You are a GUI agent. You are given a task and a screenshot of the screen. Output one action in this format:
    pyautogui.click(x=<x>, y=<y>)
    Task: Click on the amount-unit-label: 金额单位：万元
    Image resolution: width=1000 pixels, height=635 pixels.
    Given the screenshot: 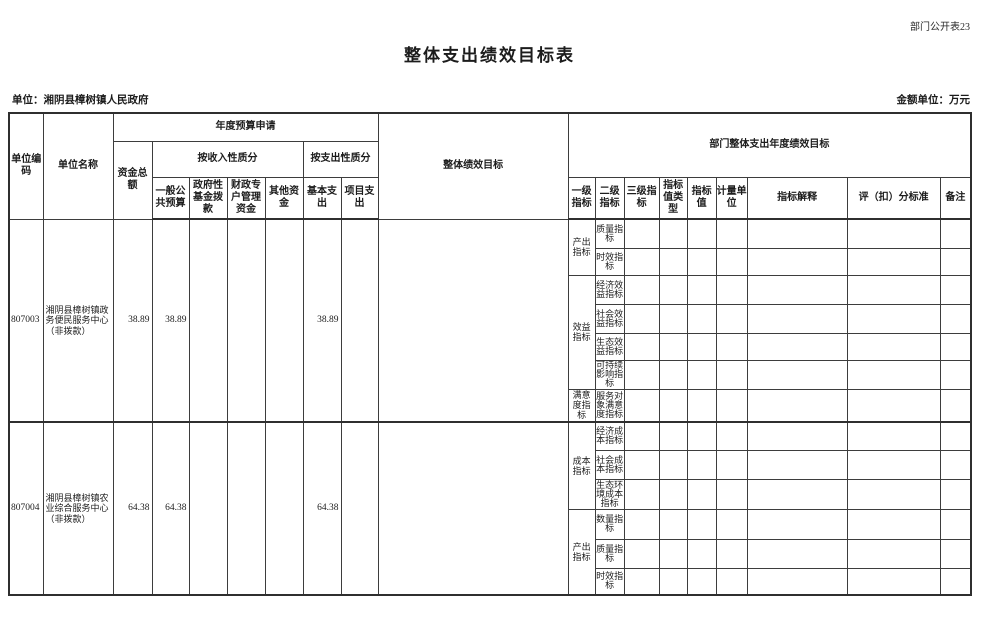 What is the action you would take?
    pyautogui.click(x=933, y=100)
    